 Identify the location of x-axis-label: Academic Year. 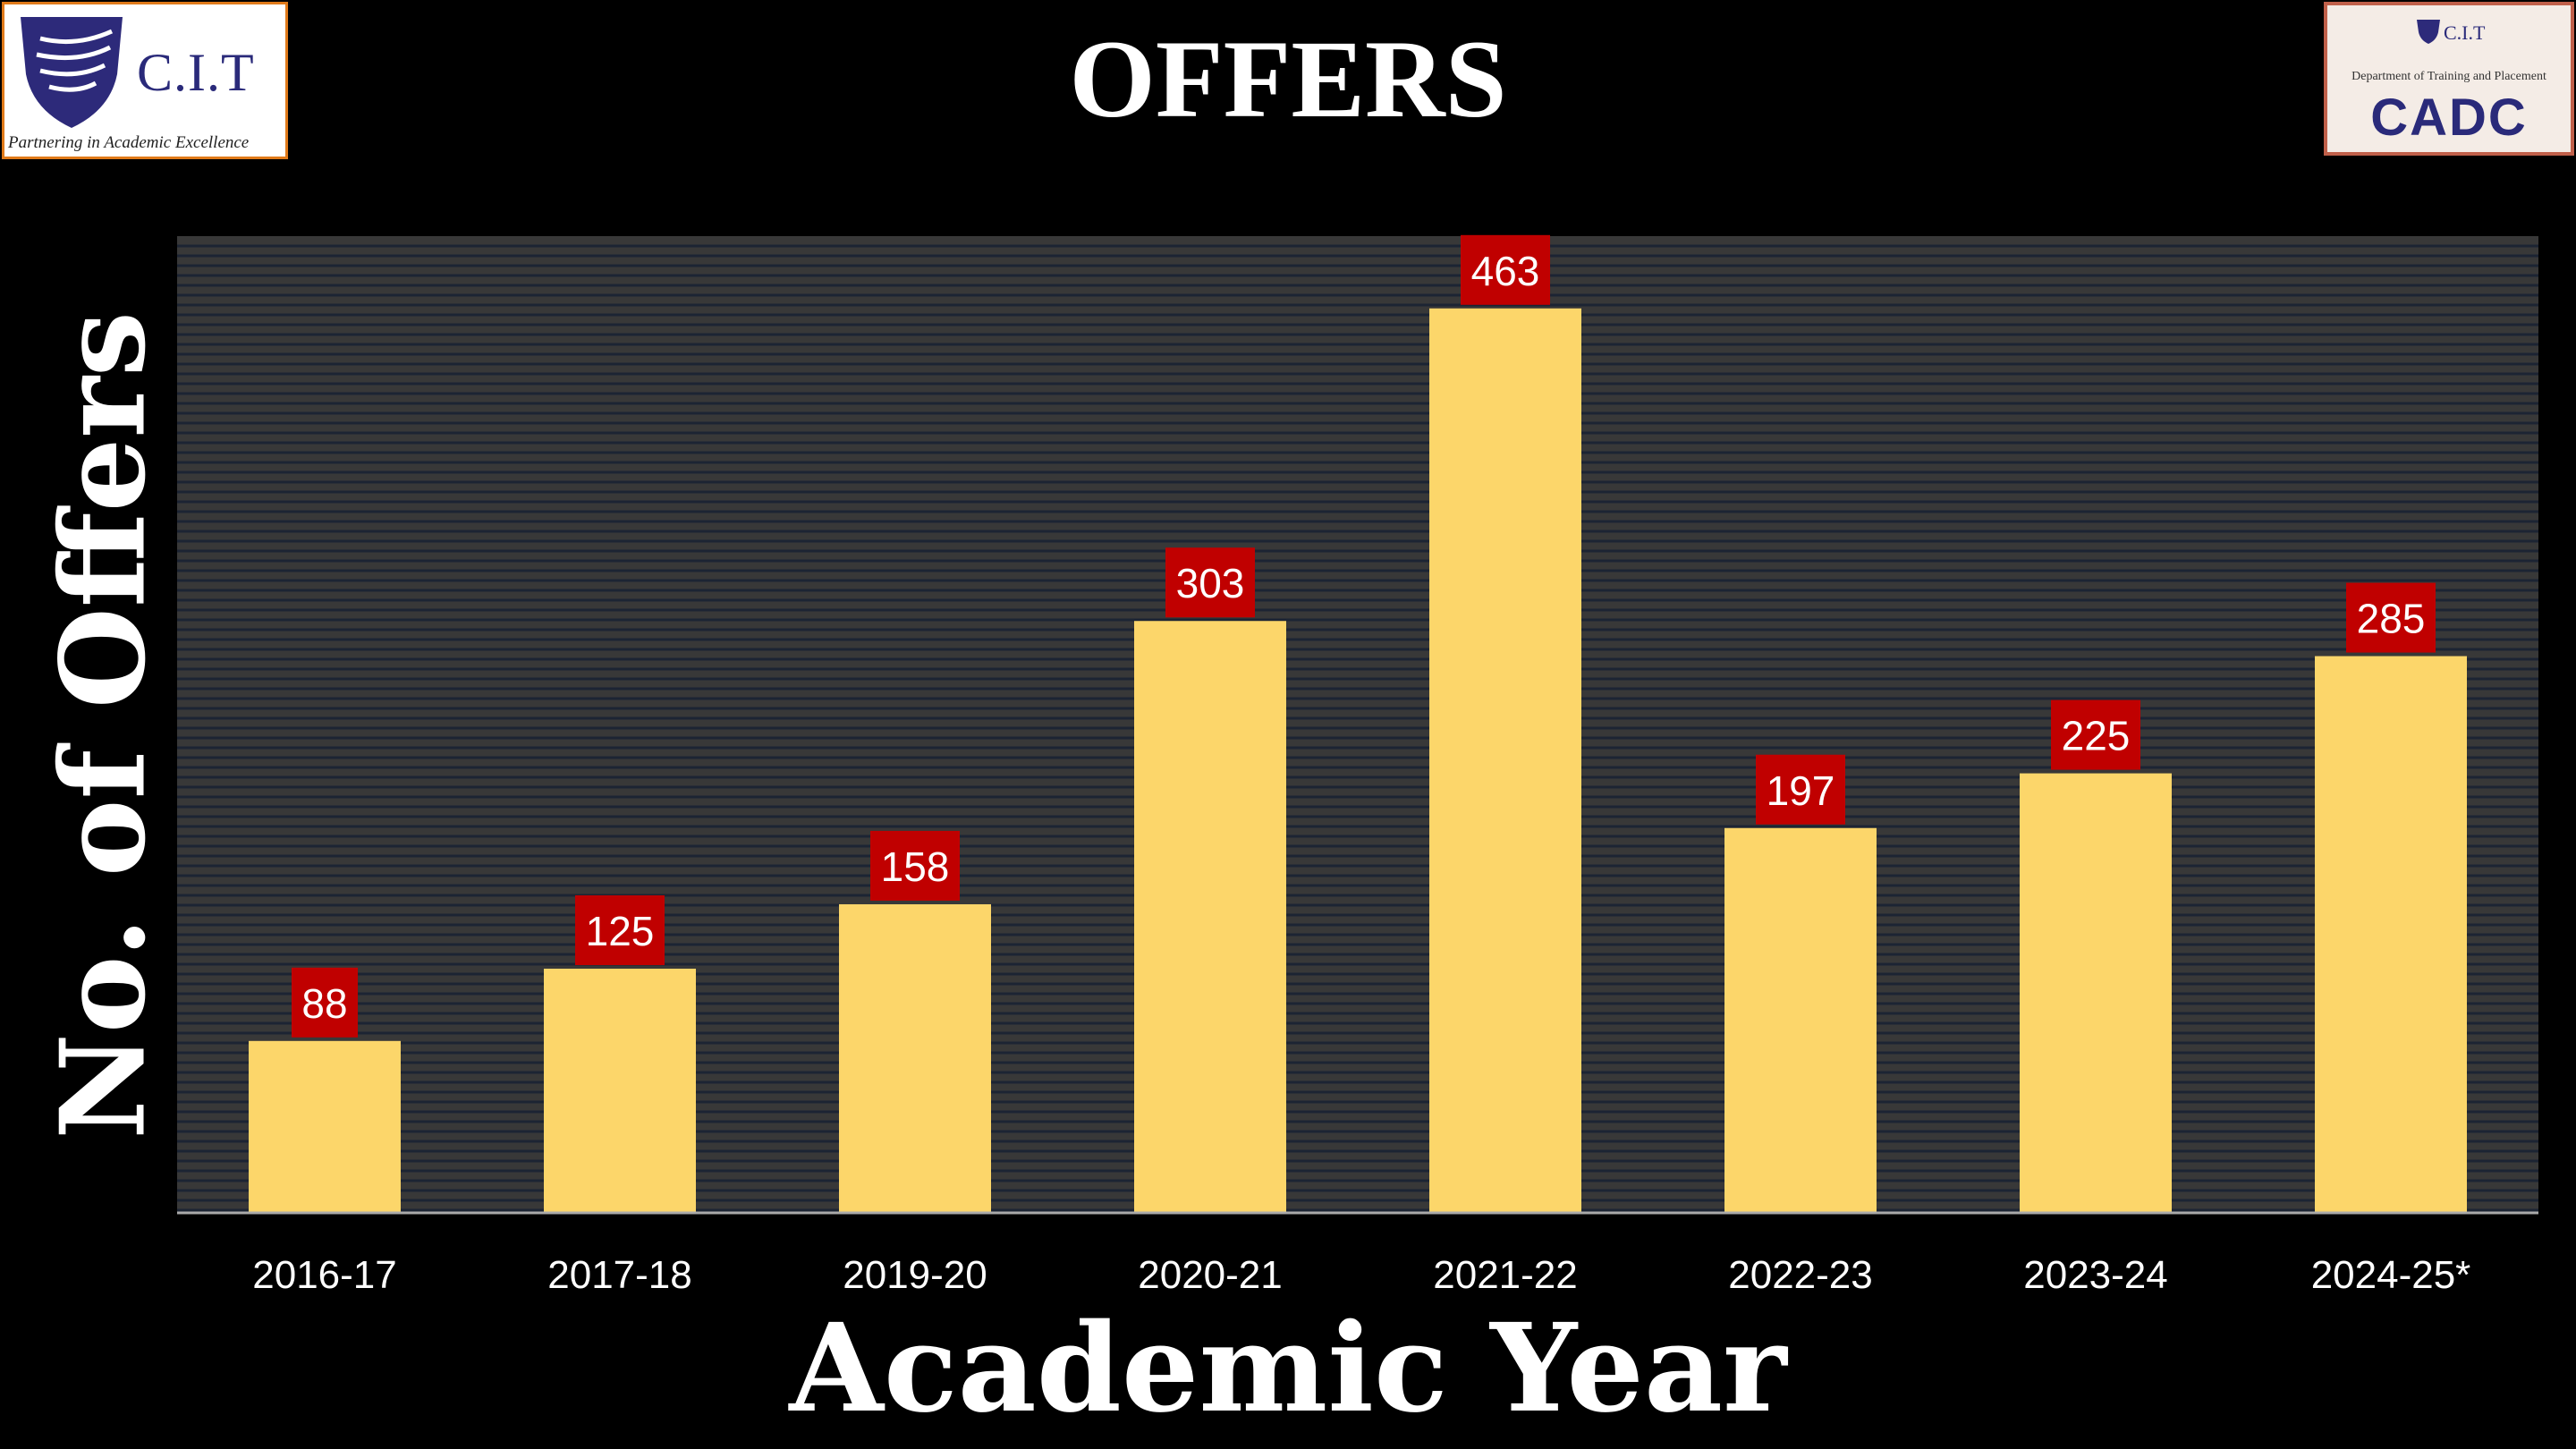
(1288, 1368).